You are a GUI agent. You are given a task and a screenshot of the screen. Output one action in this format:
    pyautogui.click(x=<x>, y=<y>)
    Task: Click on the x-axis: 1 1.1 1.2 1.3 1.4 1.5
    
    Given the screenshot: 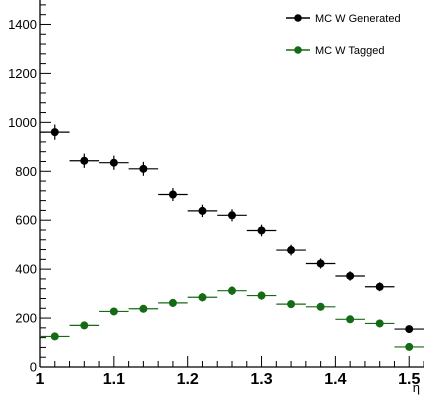 What is the action you would take?
    pyautogui.click(x=230, y=372)
    